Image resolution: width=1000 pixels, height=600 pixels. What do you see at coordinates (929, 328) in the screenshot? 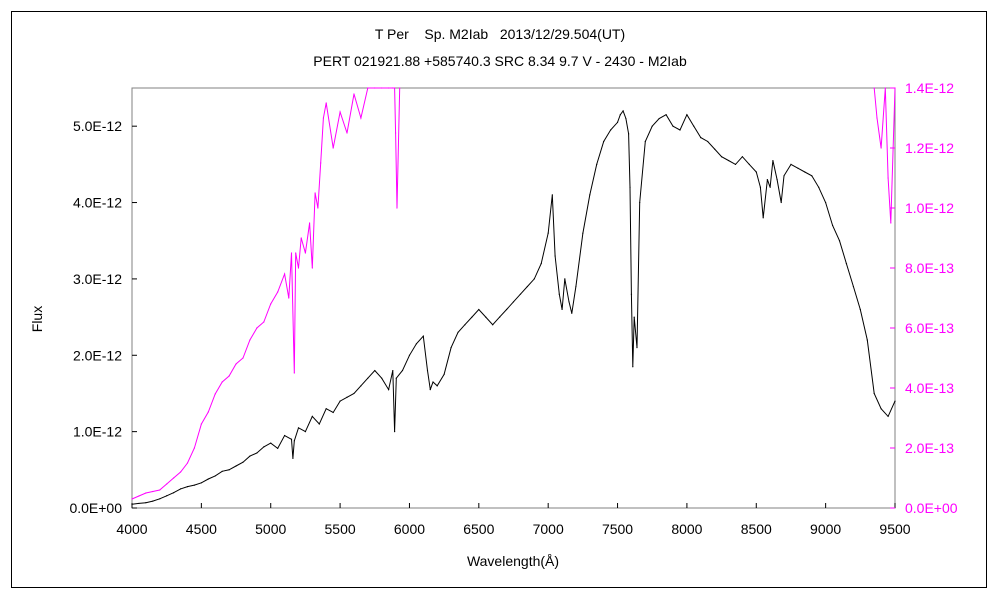
I see `y2-tick-label-3: 6.0E-13` at bounding box center [929, 328].